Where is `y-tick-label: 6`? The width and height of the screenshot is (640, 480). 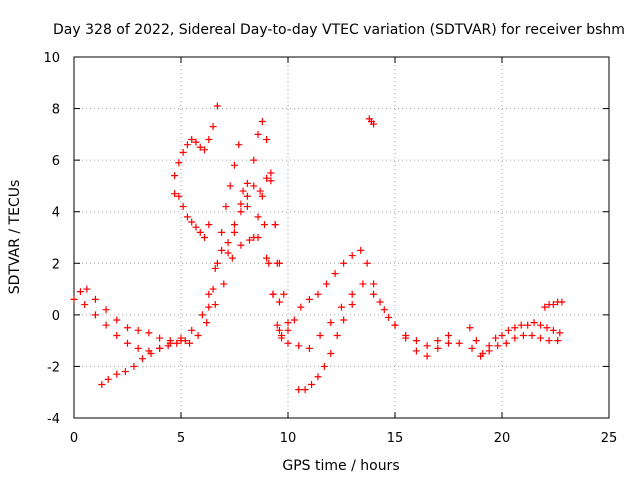
y-tick-label: 6 is located at coordinates (56, 161).